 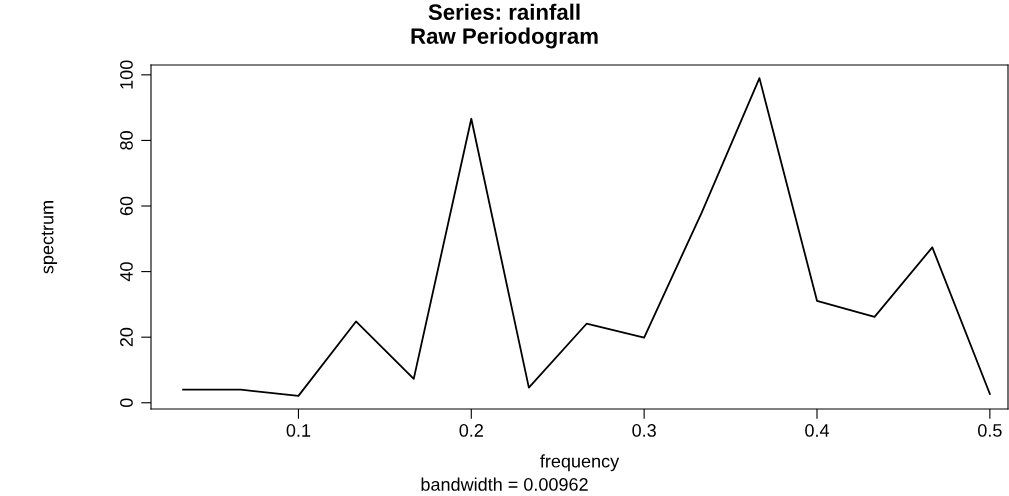 I want to click on y-tick-label: 20, so click(x=126, y=337).